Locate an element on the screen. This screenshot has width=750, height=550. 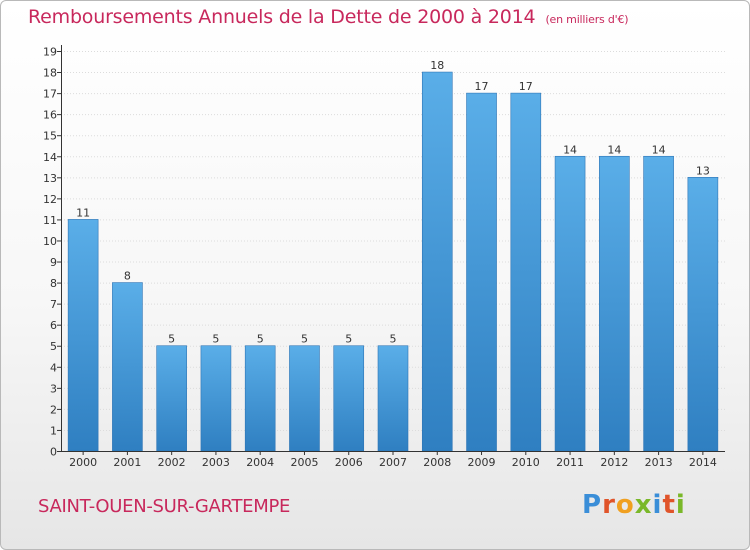
data-label: 11 is located at coordinates (83, 212).